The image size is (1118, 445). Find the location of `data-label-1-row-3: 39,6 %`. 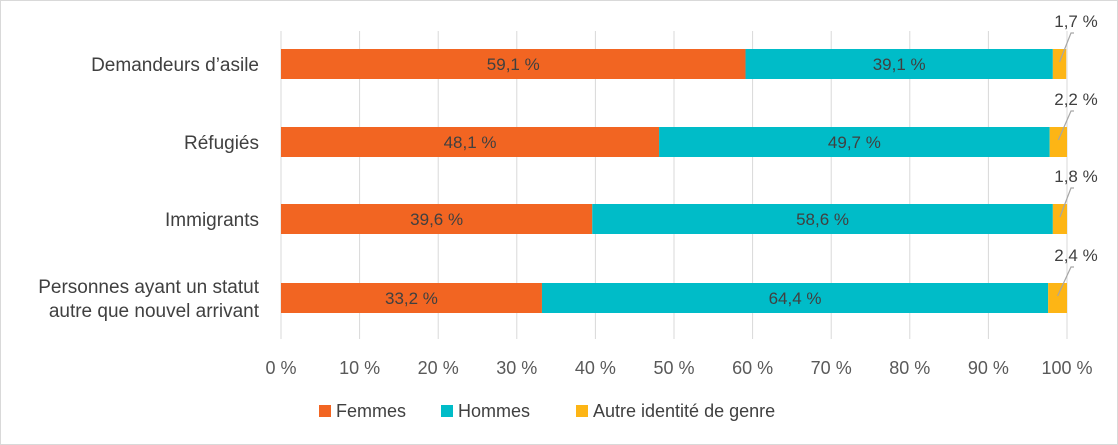

data-label-1-row-3: 39,6 % is located at coordinates (436, 219).